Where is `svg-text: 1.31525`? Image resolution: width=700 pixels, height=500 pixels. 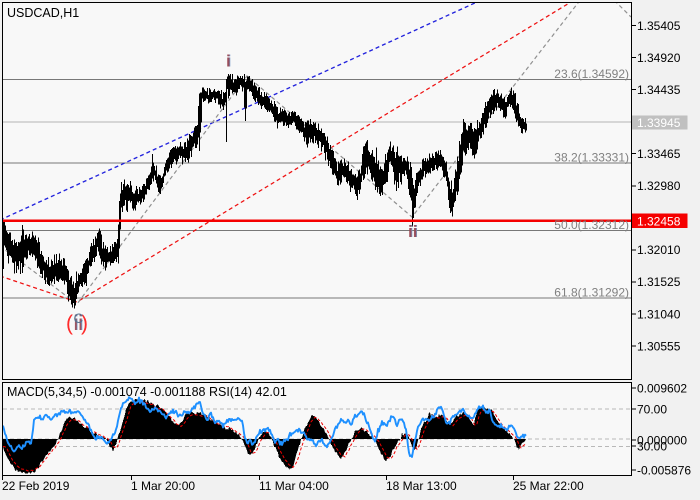 svg-text: 1.31525 is located at coordinates (659, 282).